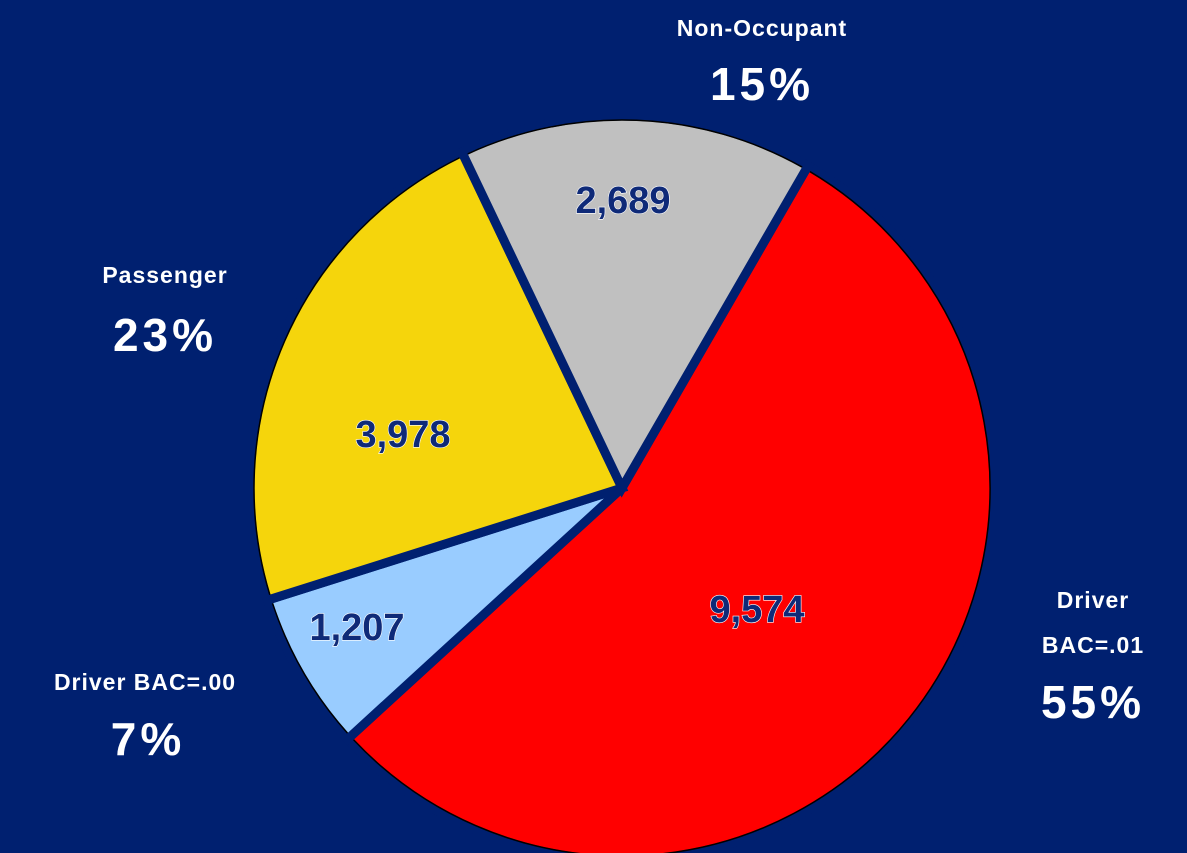 The image size is (1187, 853). What do you see at coordinates (762, 28) in the screenshot?
I see `category-label: Non-Occupant` at bounding box center [762, 28].